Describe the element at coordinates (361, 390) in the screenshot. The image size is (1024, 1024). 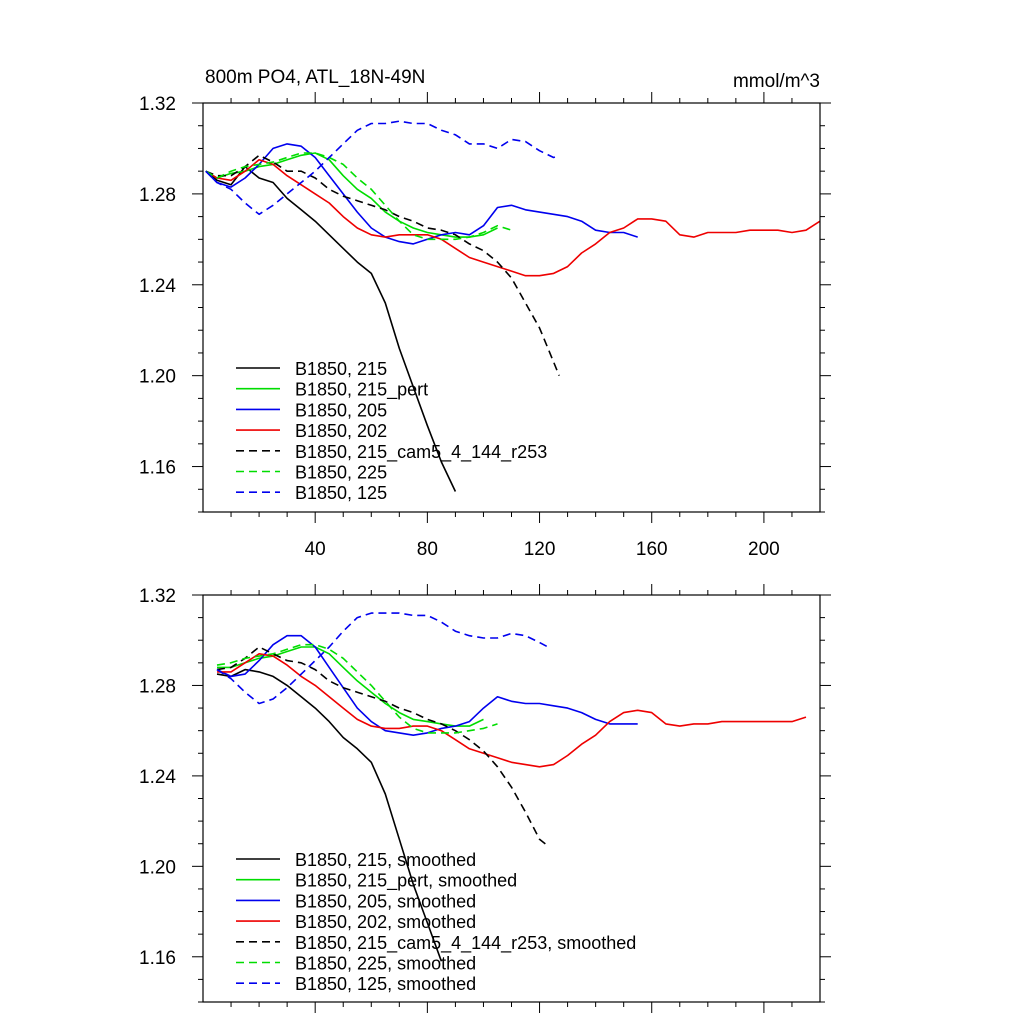
I see `legend-label-2: B1850, 215_pert` at that location.